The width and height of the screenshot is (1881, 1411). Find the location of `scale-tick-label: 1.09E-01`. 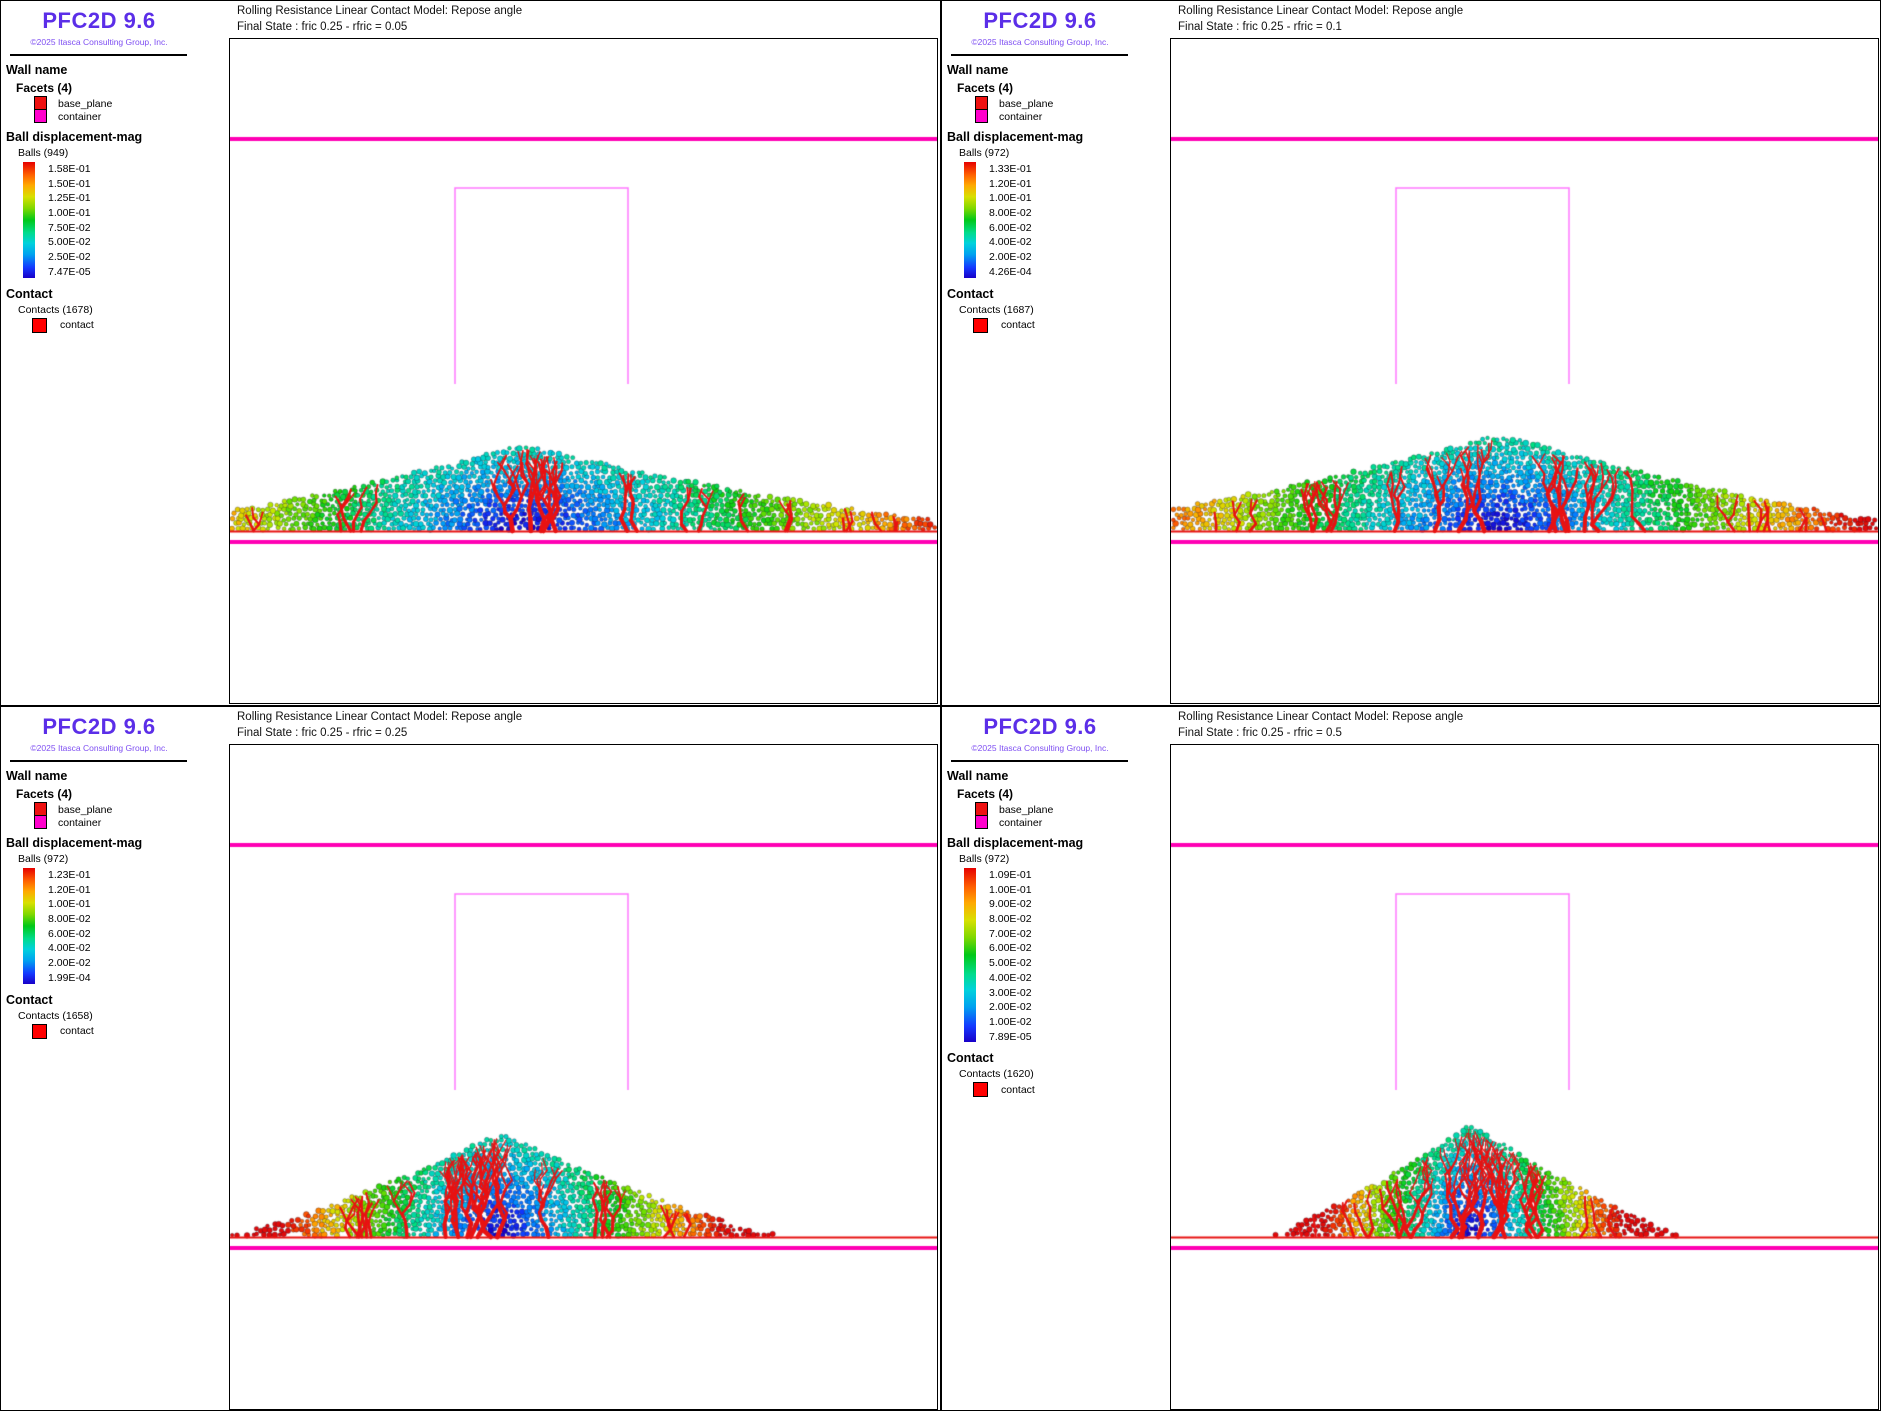

scale-tick-label: 1.09E-01 is located at coordinates (1010, 875).